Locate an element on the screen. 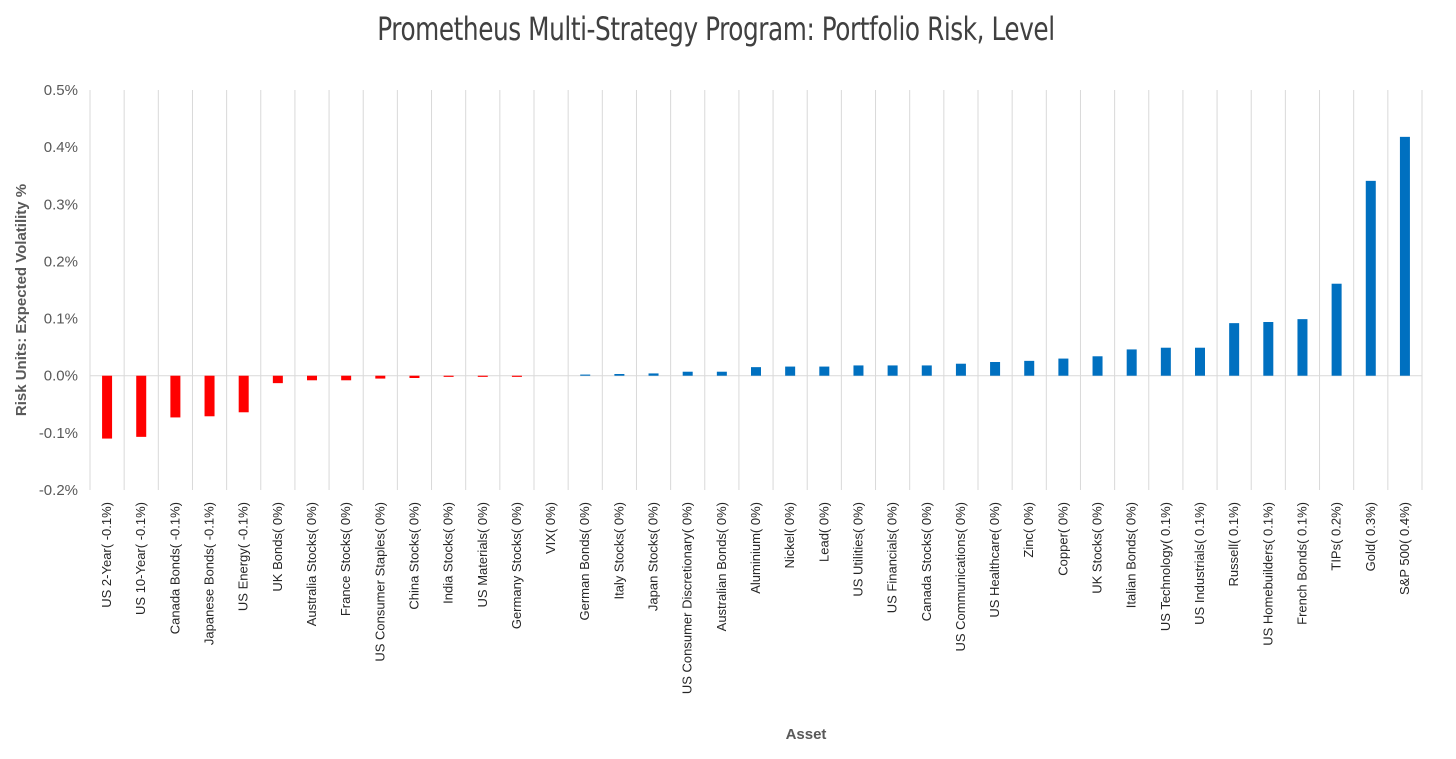 This screenshot has width=1456, height=759. x-tick-label: US Communications( 0%) is located at coordinates (960, 577).